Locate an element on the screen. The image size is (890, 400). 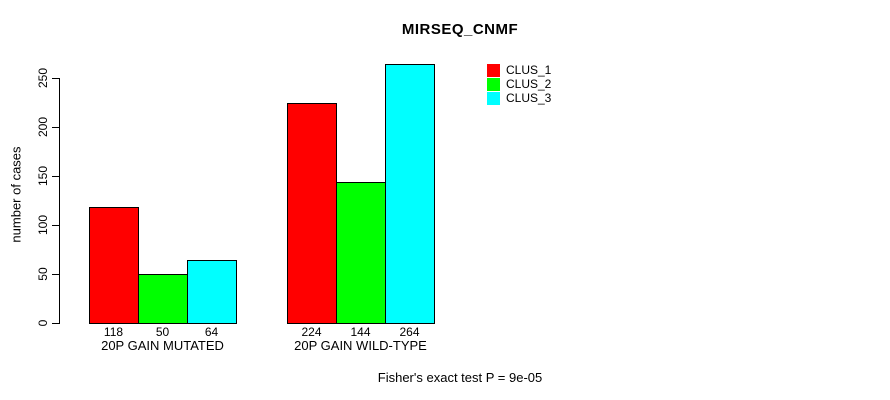
y-tick-label: 100 is located at coordinates (43, 225).